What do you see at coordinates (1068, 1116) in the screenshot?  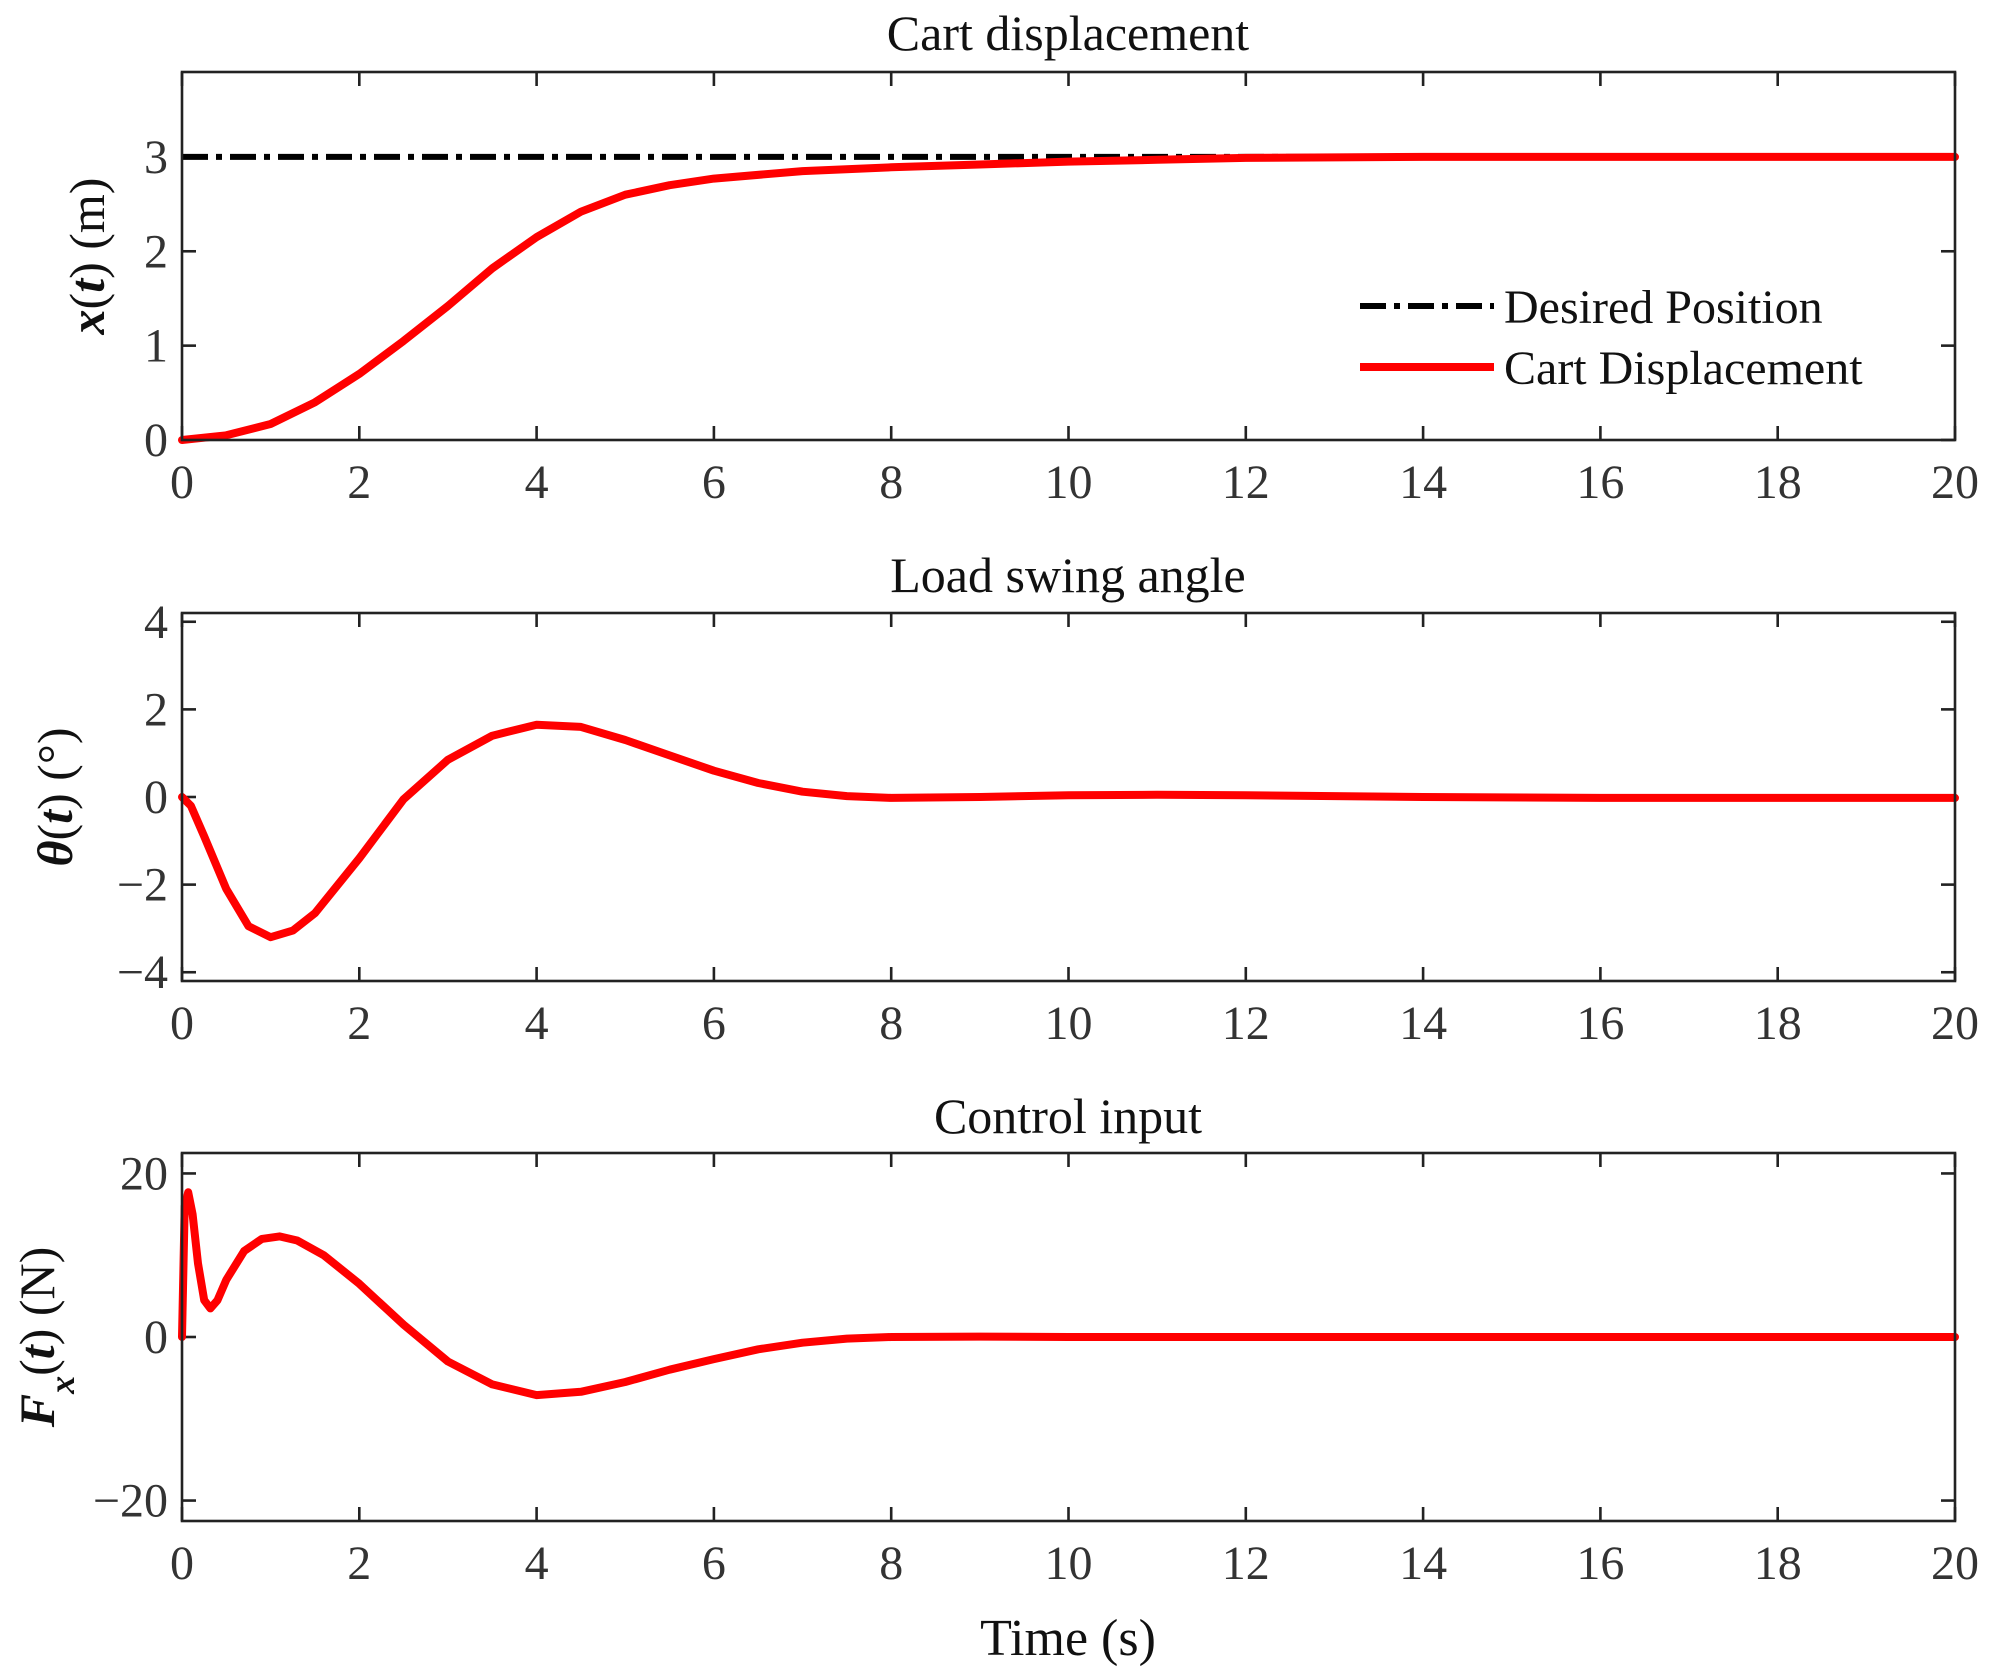 I see `panel-title: Control input` at bounding box center [1068, 1116].